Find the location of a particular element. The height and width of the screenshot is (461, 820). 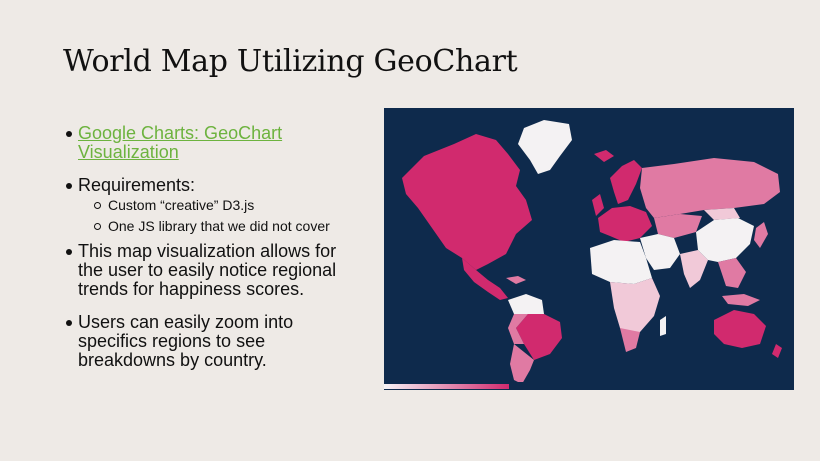

map-region-mongolia is located at coordinates (722, 214).